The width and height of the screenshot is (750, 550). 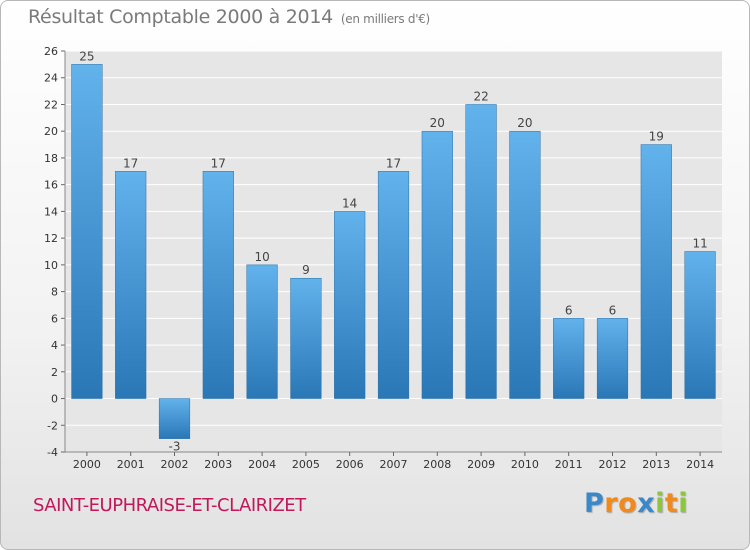 What do you see at coordinates (54, 292) in the screenshot?
I see `y-tick-label: 8` at bounding box center [54, 292].